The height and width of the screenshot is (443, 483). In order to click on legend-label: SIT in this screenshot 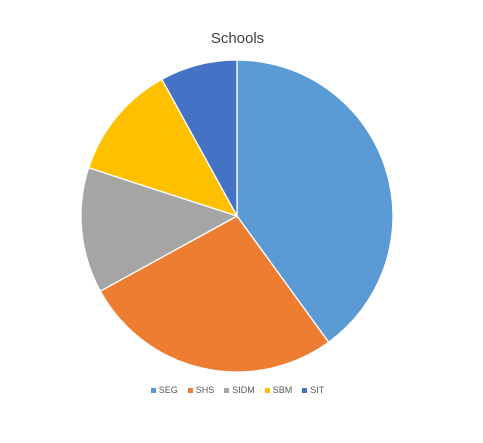, I will do `click(317, 390)`.